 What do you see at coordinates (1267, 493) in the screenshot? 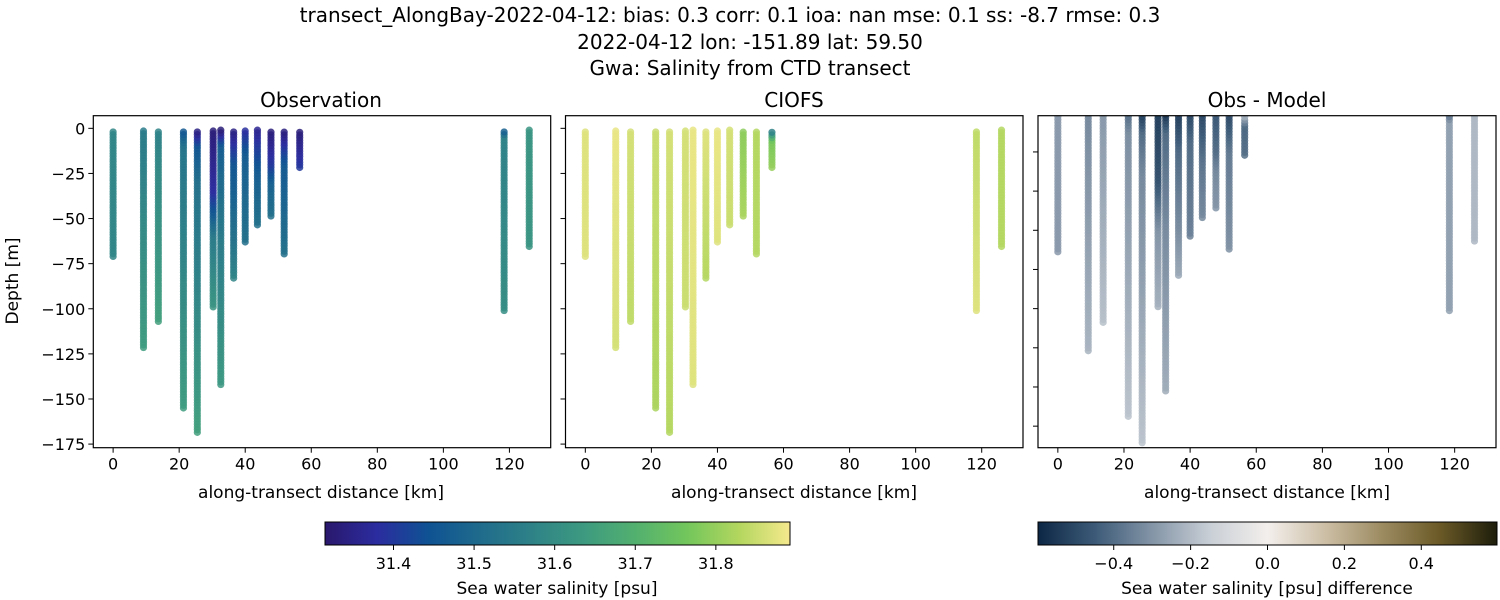
I see `x-axis-label-obs-model: along-transect distance [km]` at bounding box center [1267, 493].